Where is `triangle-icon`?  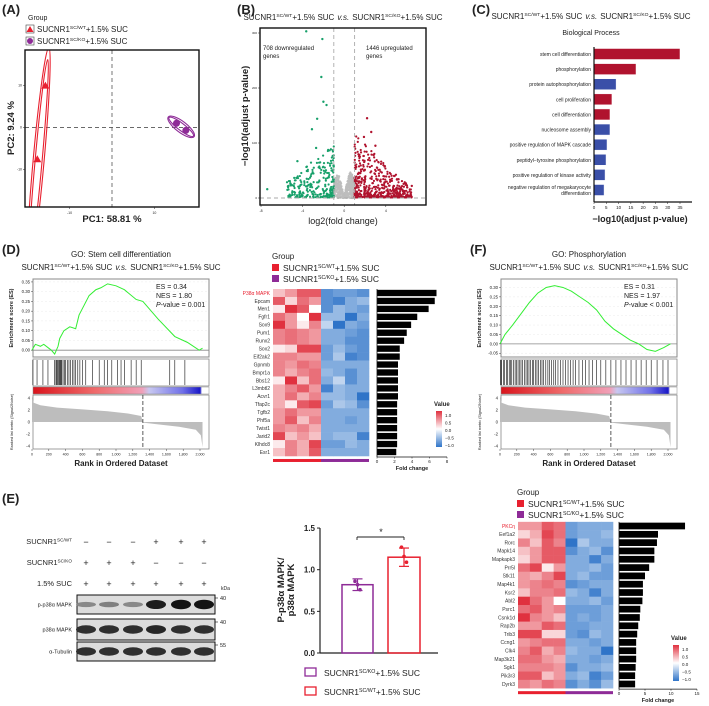
triangle-icon is located at coordinates (30, 29).